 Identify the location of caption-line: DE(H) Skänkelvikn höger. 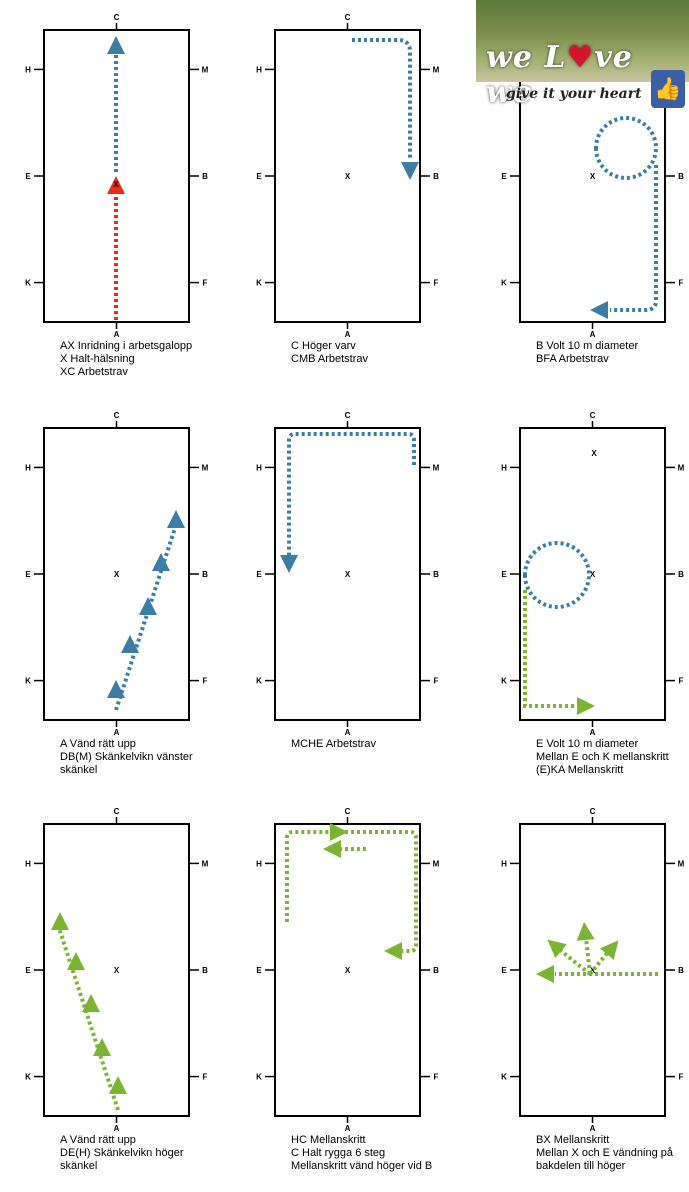
(122, 1153).